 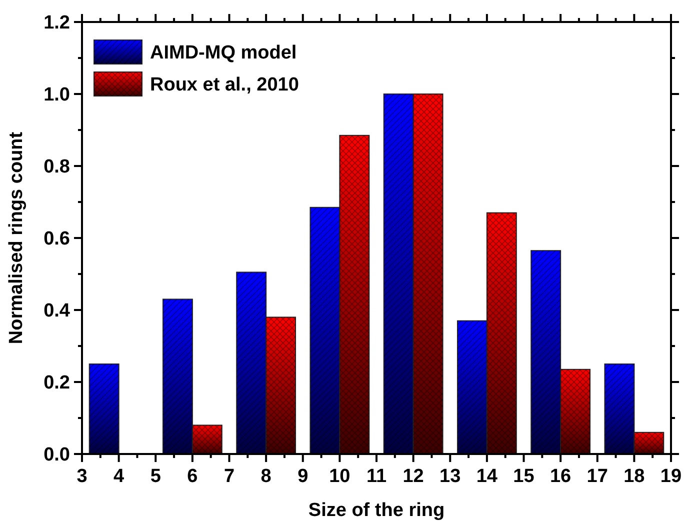 What do you see at coordinates (524, 476) in the screenshot?
I see `x-tick-label: 15` at bounding box center [524, 476].